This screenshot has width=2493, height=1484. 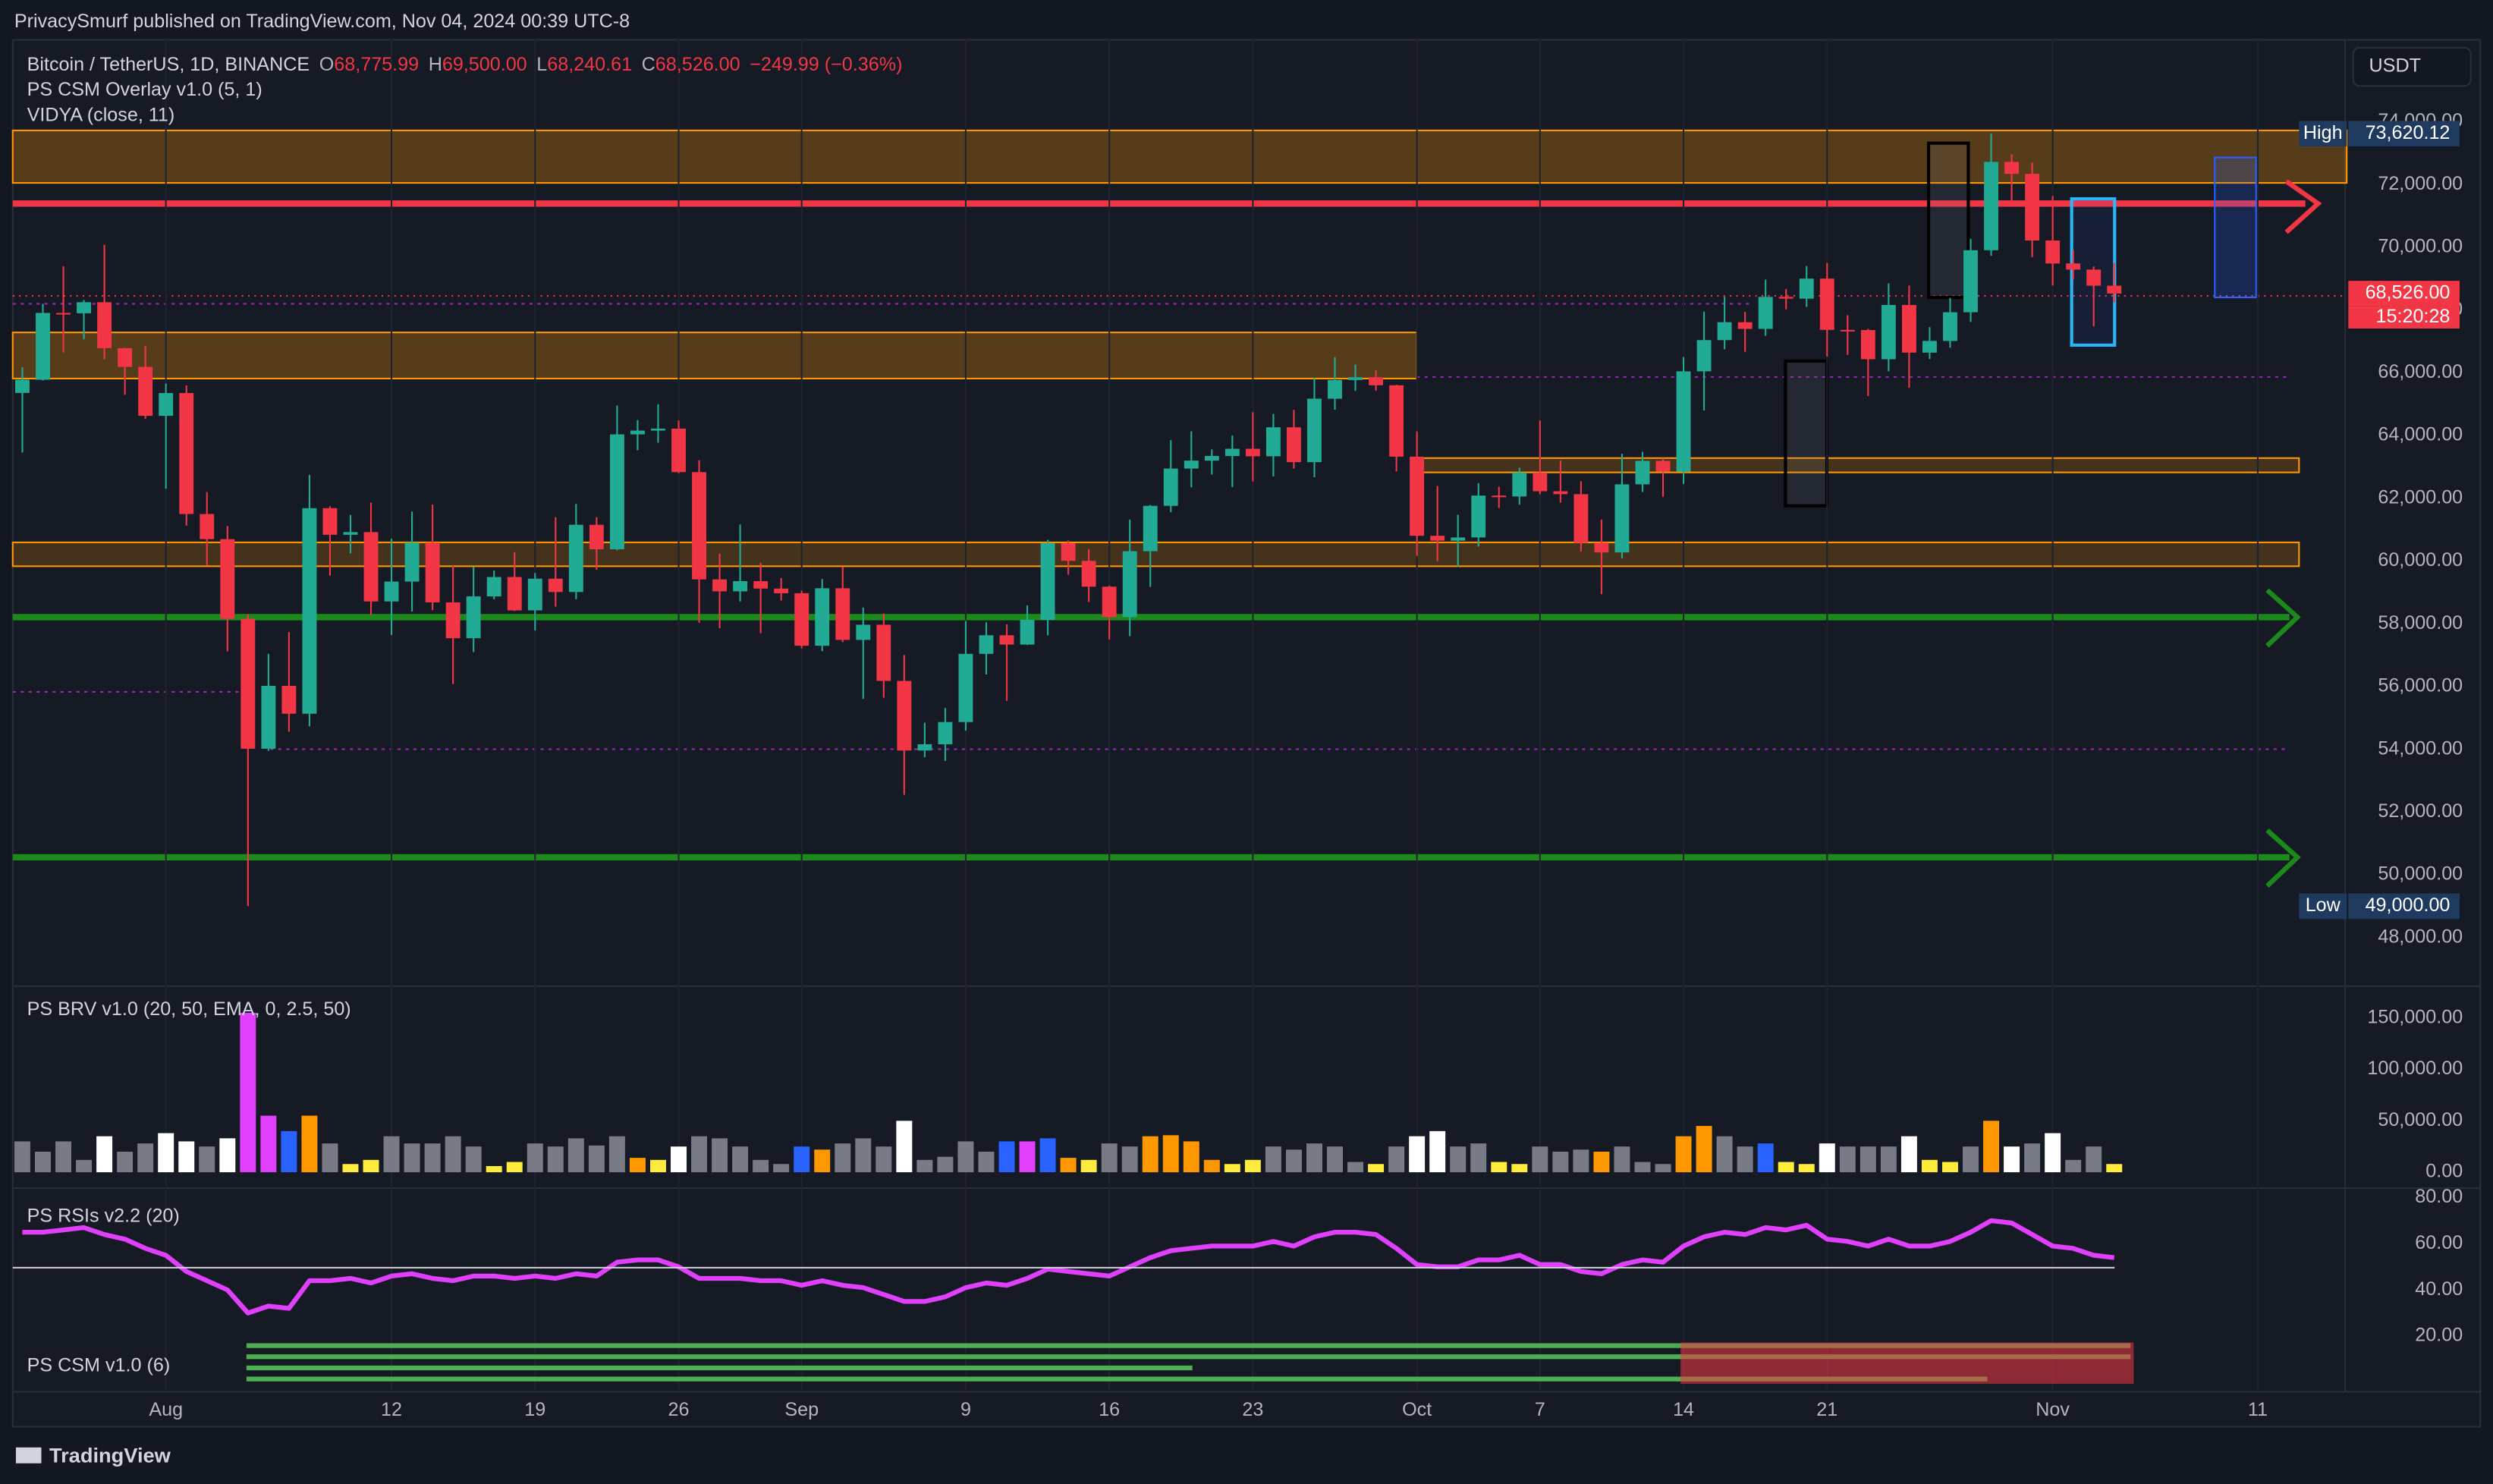 I want to click on price-tag-name: High, so click(x=2323, y=132).